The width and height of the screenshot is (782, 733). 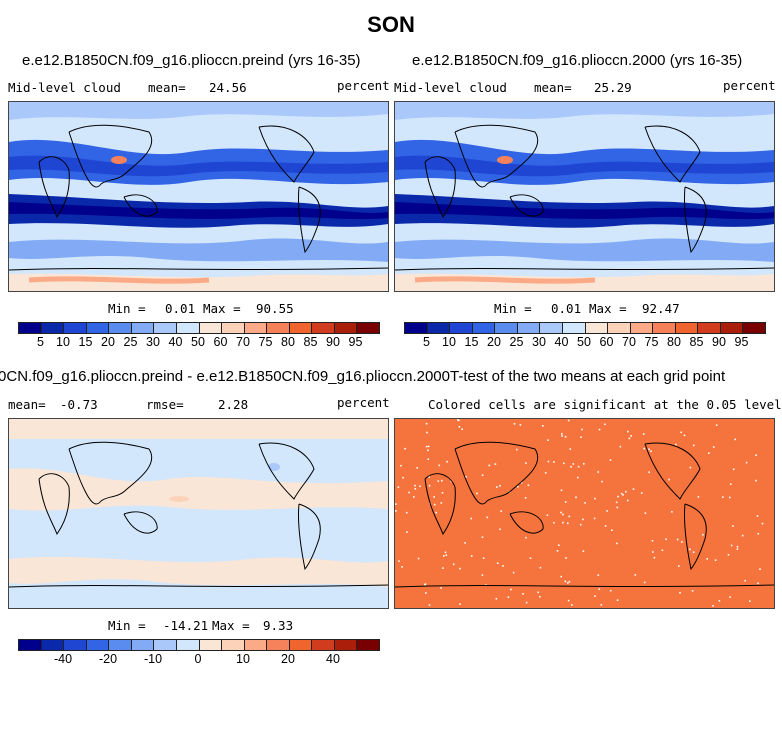 I want to click on colorbar-tick-label: 20, so click(x=494, y=342).